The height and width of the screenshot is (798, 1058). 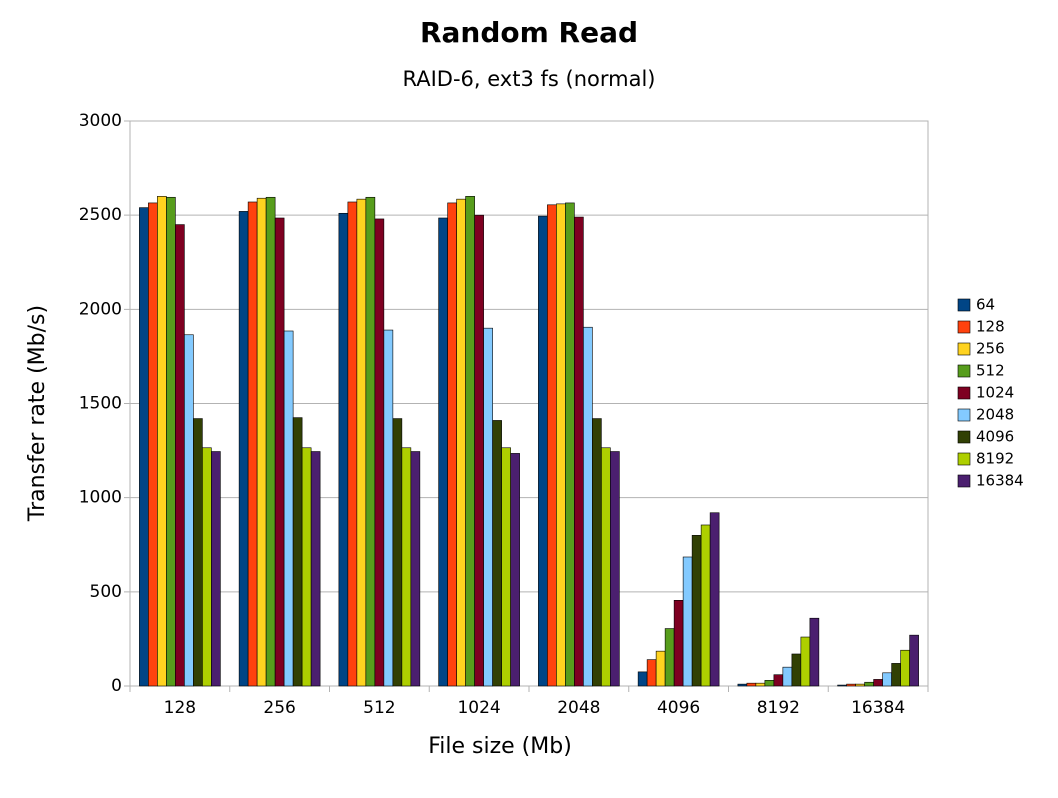 What do you see at coordinates (100, 121) in the screenshot?
I see `y-tick-label: 3000` at bounding box center [100, 121].